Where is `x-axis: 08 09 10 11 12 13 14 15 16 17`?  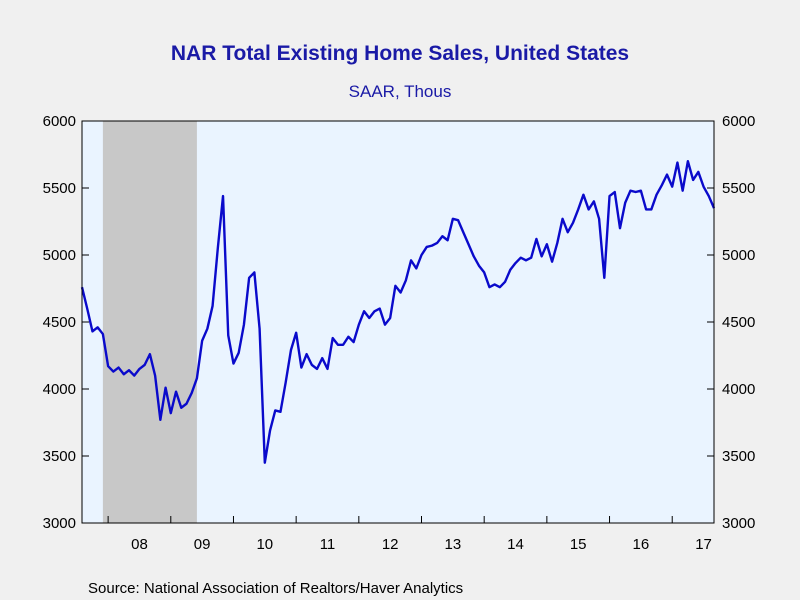 x-axis: 08 09 10 11 12 13 14 15 16 17 is located at coordinates (409, 534).